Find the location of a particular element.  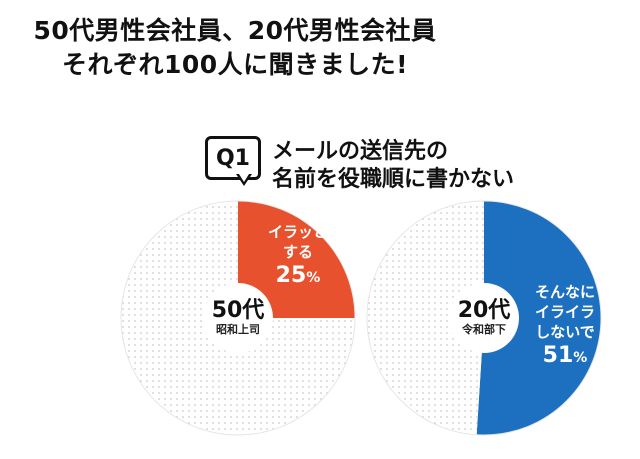

slice-label-50s: イラッと する 25% is located at coordinates (298, 257).